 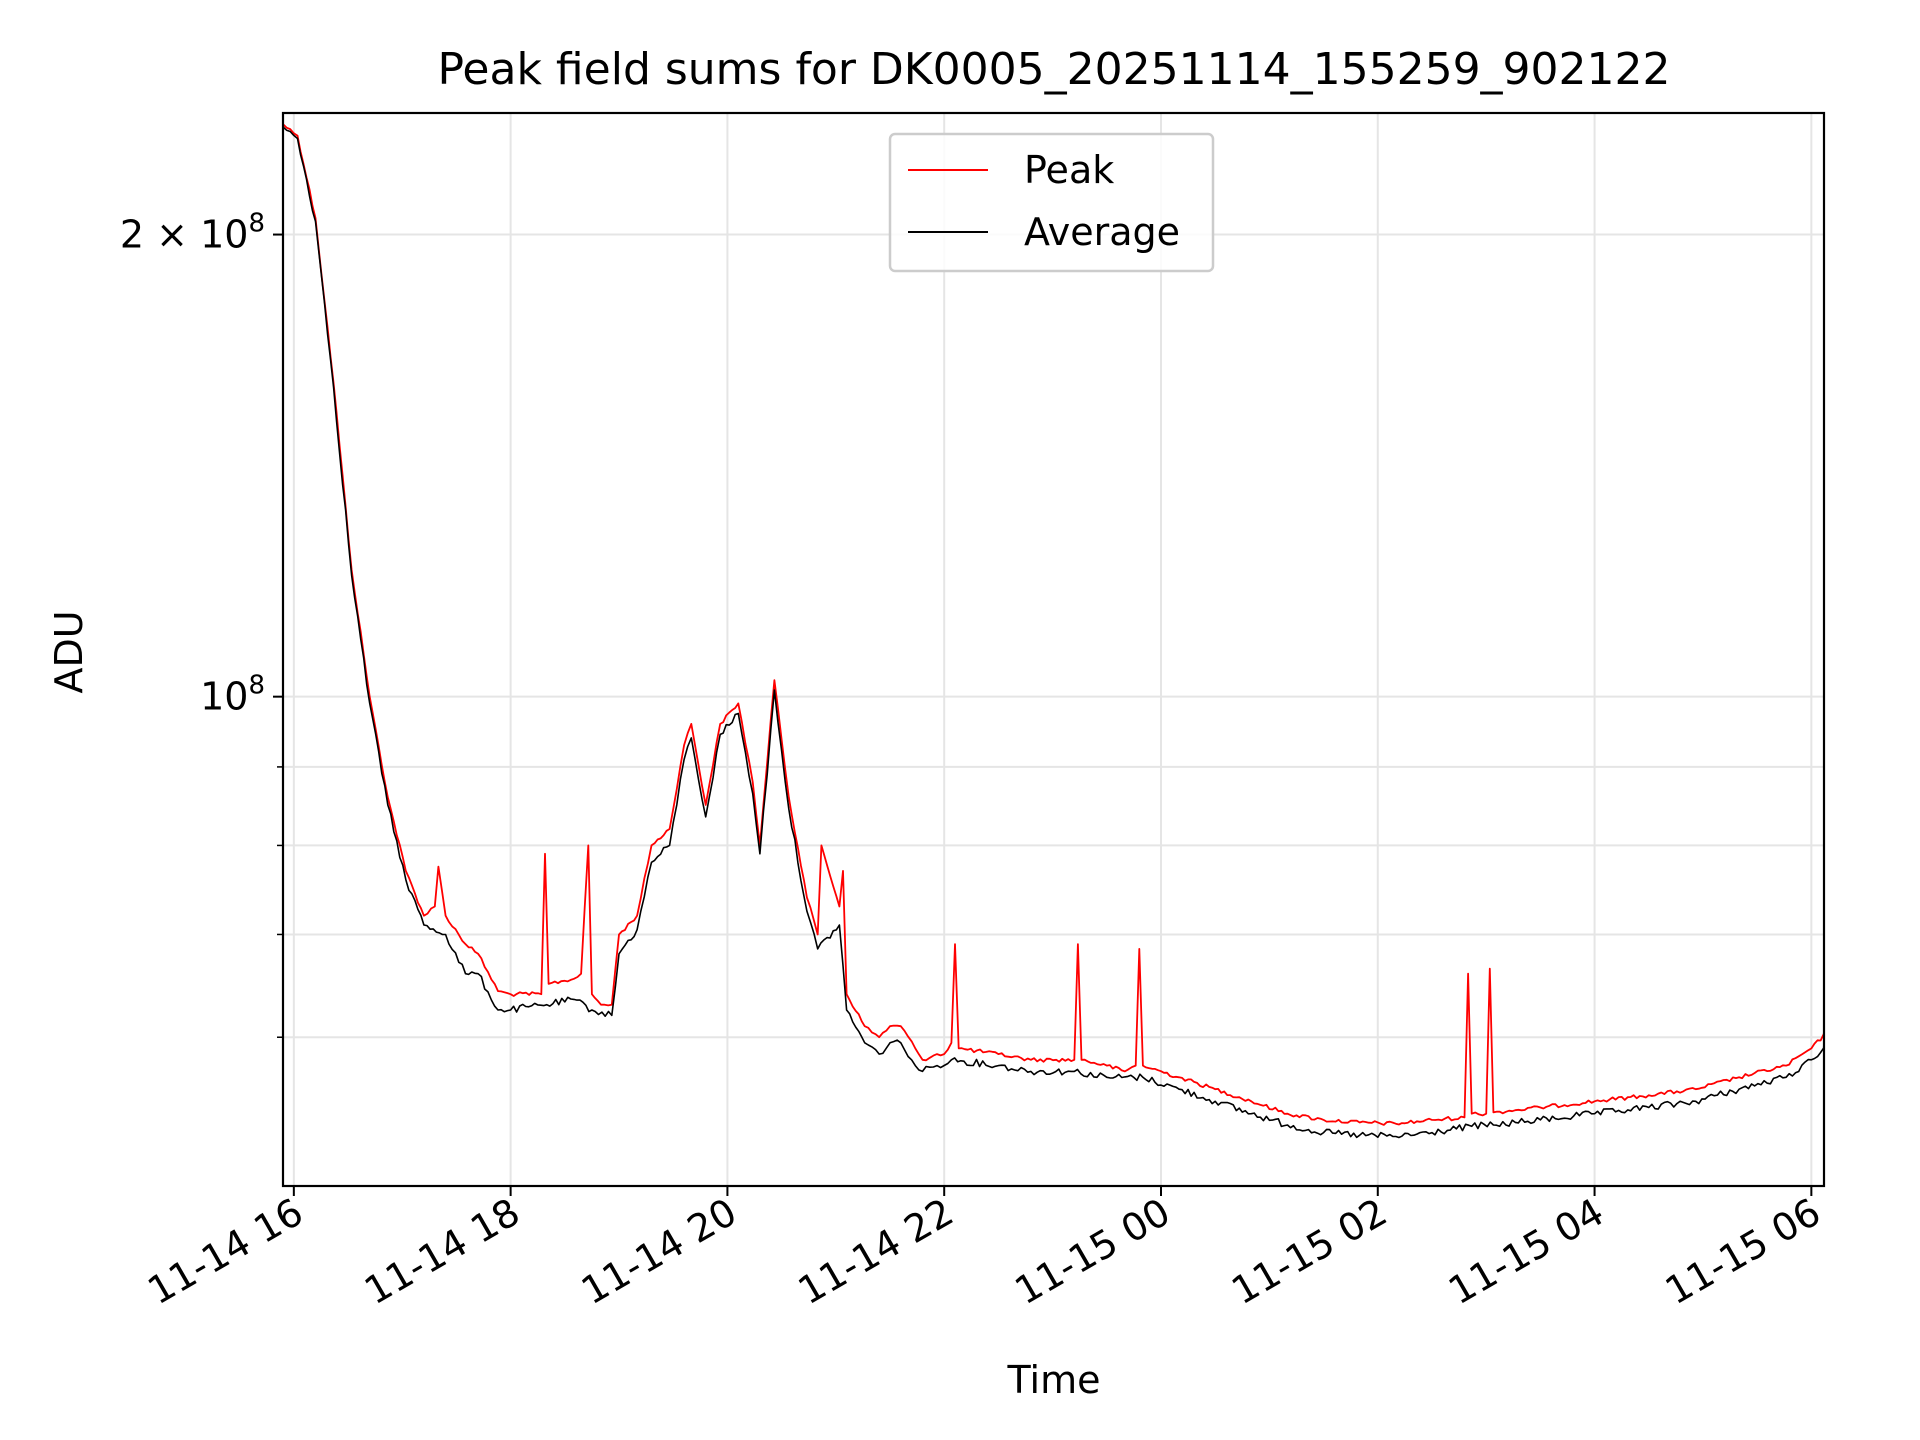 What do you see at coordinates (201, 623) in the screenshot?
I see `y-axis: 108 2 × 108` at bounding box center [201, 623].